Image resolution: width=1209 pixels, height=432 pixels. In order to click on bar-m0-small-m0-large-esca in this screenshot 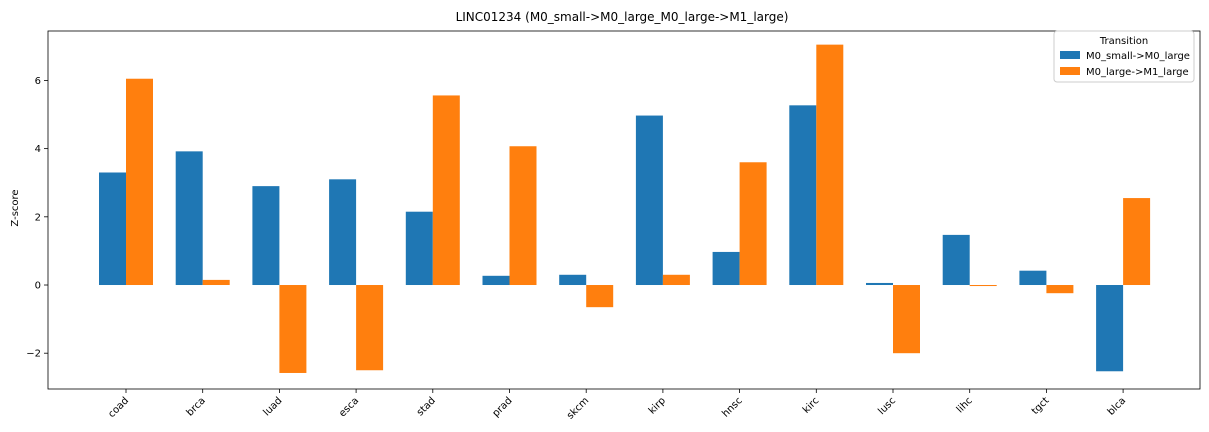, I will do `click(343, 232)`.